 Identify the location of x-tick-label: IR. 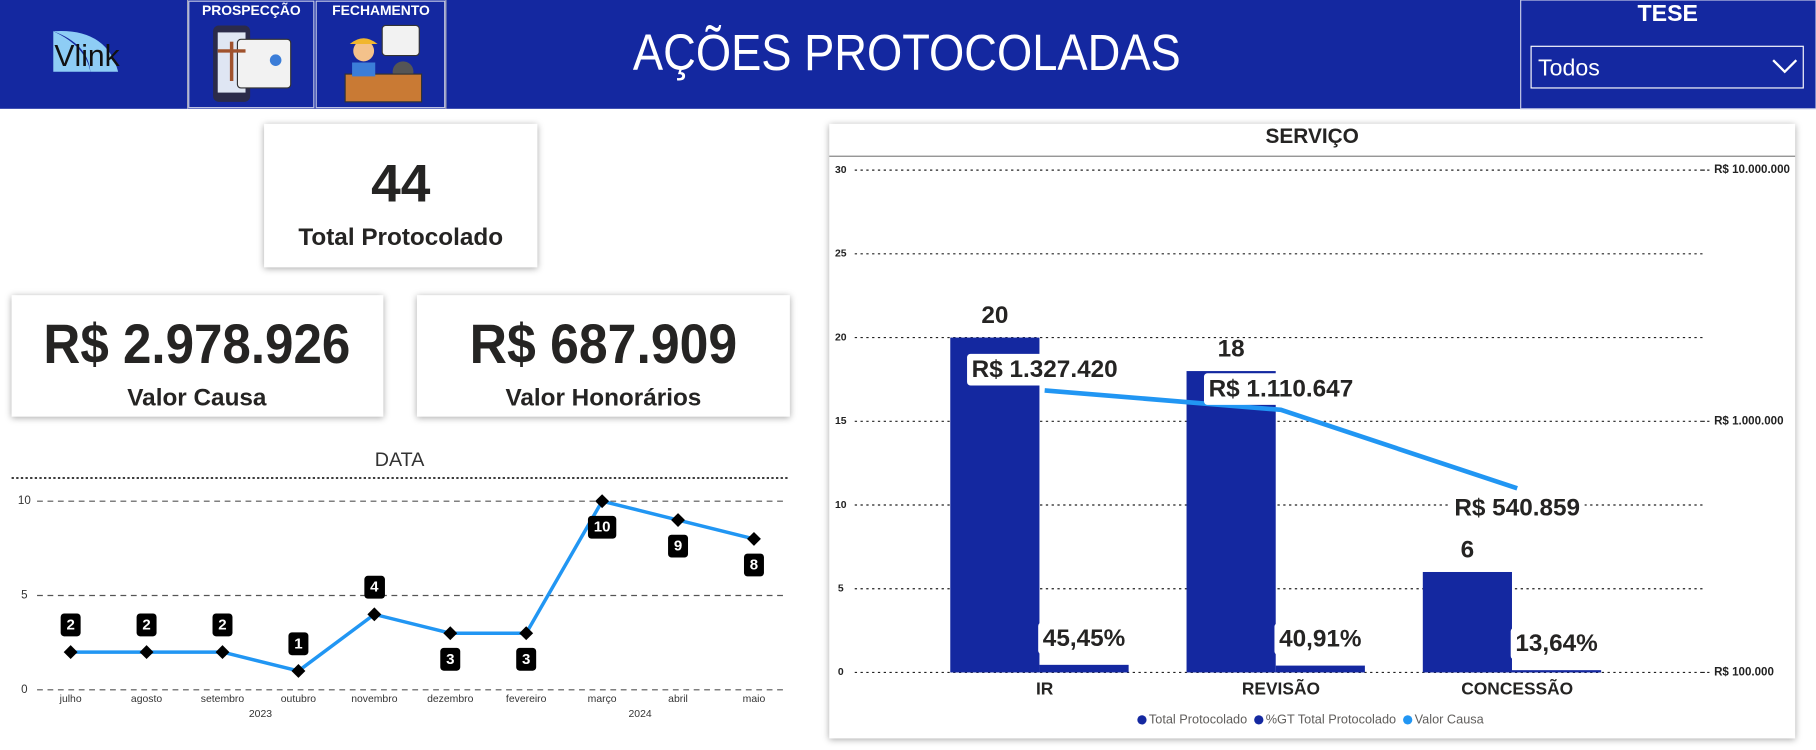
(1045, 688).